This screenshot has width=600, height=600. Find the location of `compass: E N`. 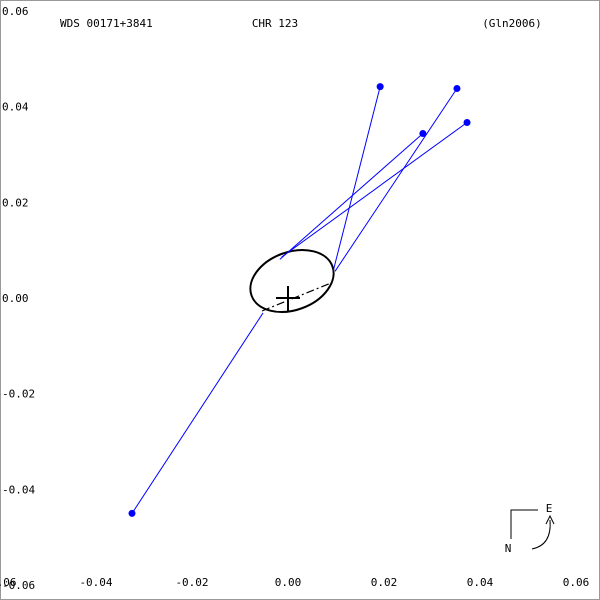

compass: E N is located at coordinates (530, 528).